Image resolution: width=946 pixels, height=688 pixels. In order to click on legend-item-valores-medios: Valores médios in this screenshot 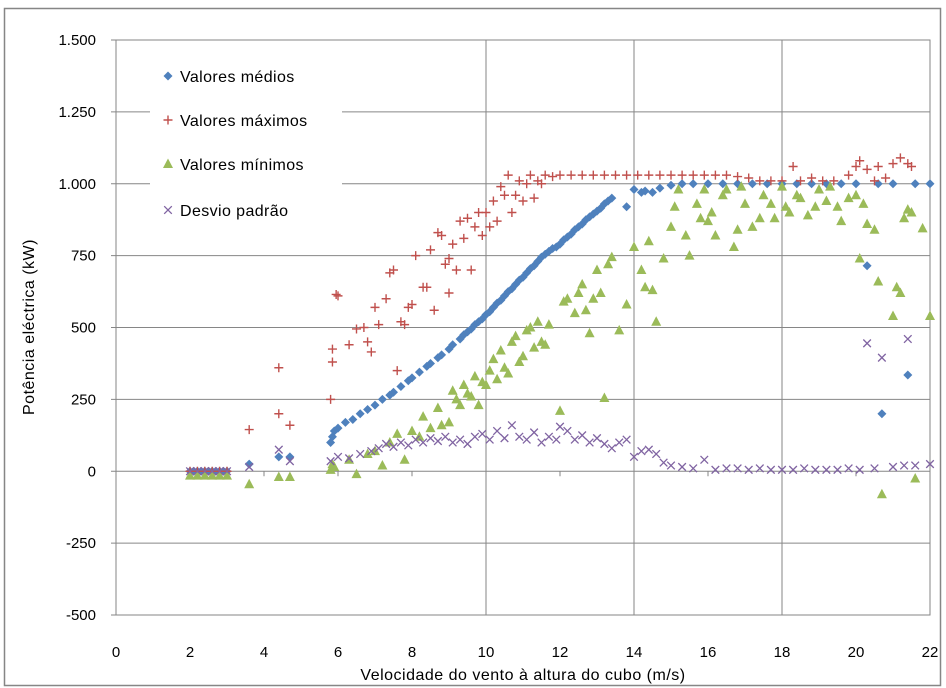, I will do `click(228, 77)`.